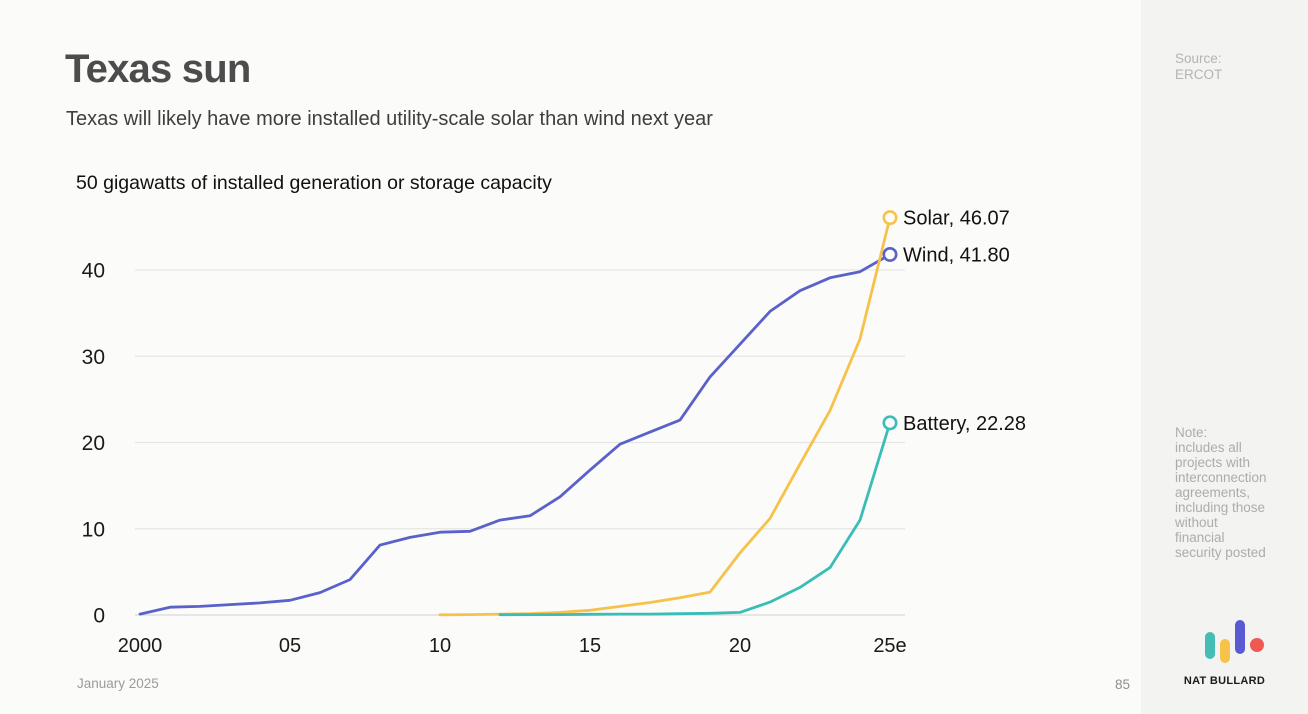 The image size is (1308, 714). Describe the element at coordinates (99, 616) in the screenshot. I see `y-tick-label-0: 0` at that location.